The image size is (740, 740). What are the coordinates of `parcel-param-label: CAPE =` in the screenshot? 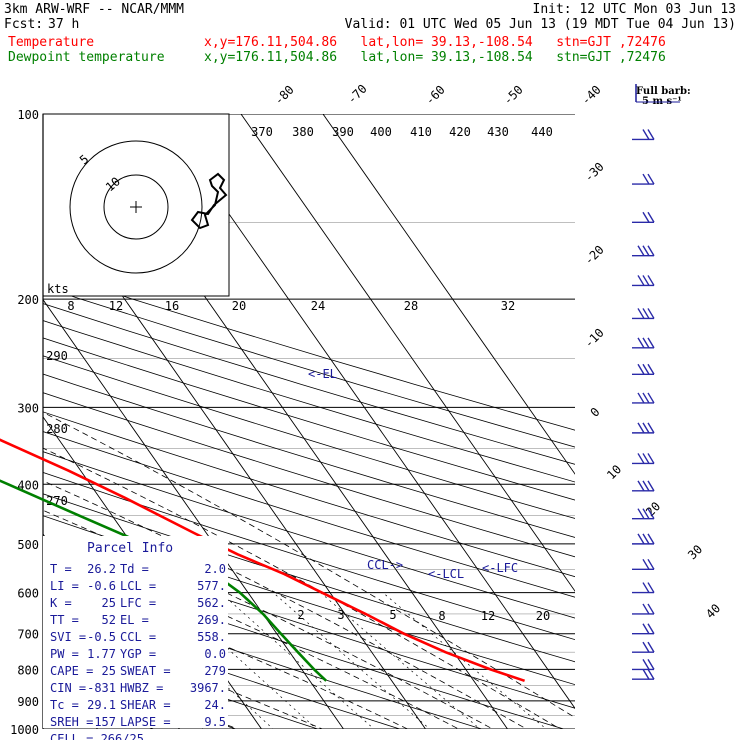 It's located at (71, 671).